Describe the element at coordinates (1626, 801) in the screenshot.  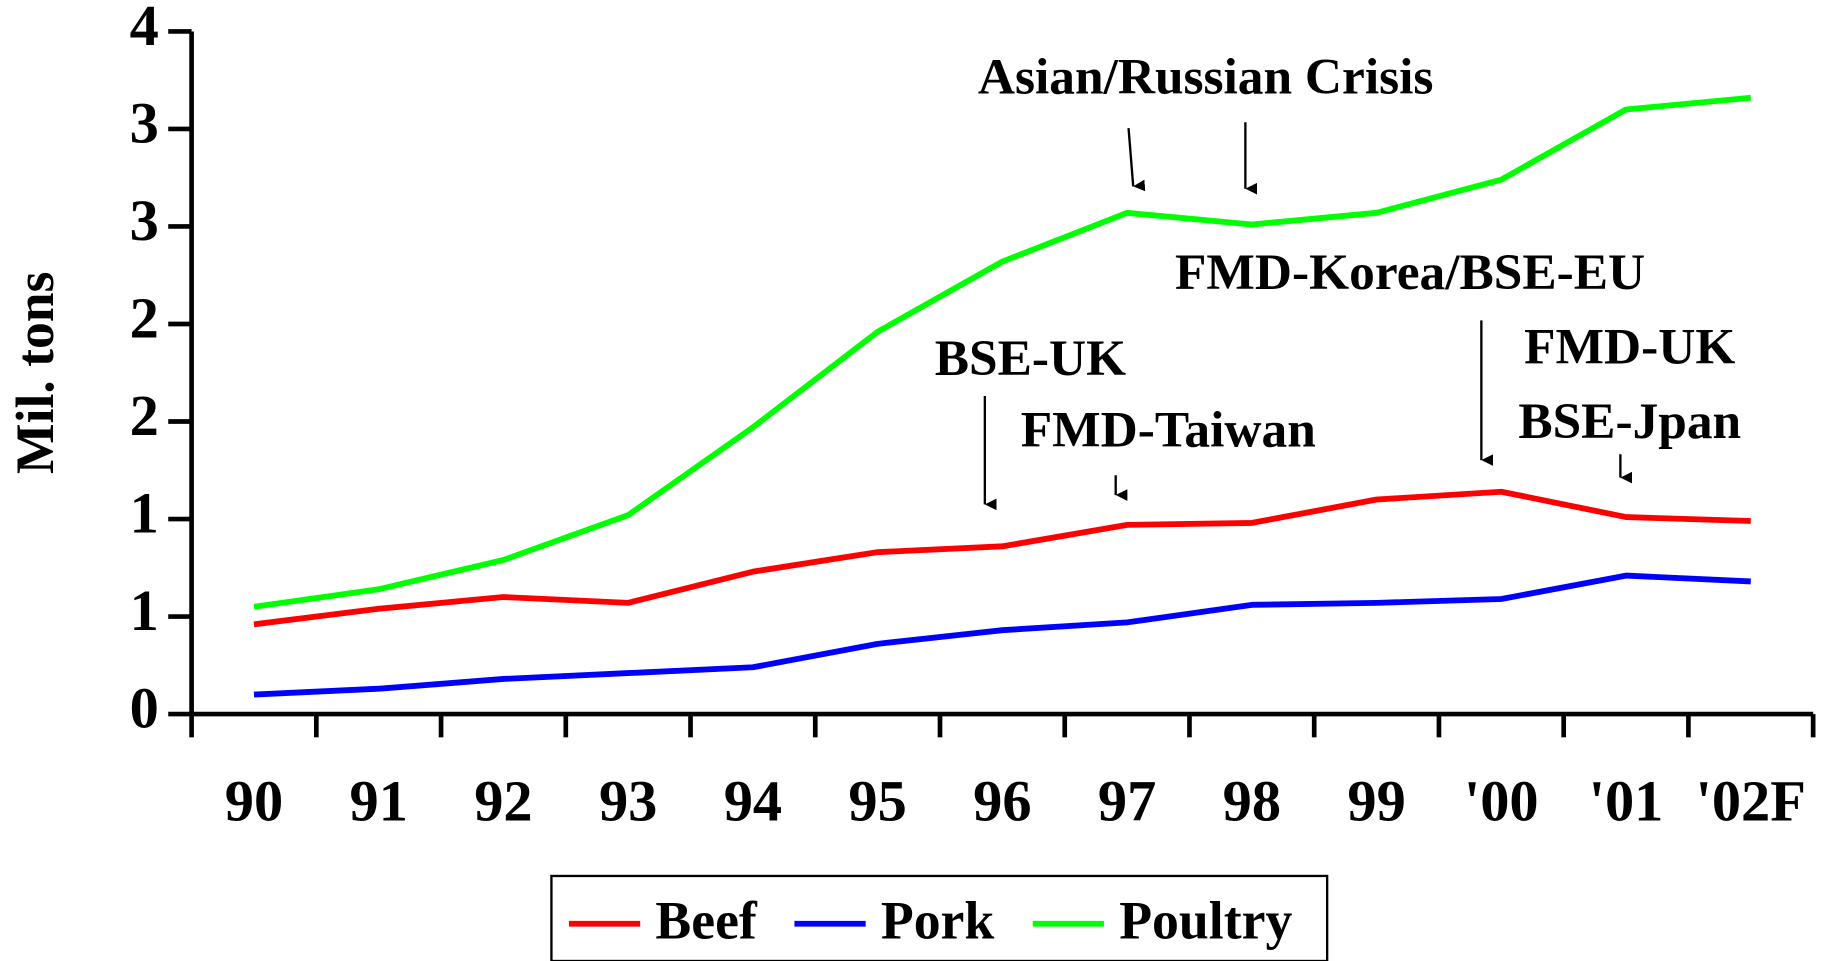
I see `x-tick-label: '01` at that location.